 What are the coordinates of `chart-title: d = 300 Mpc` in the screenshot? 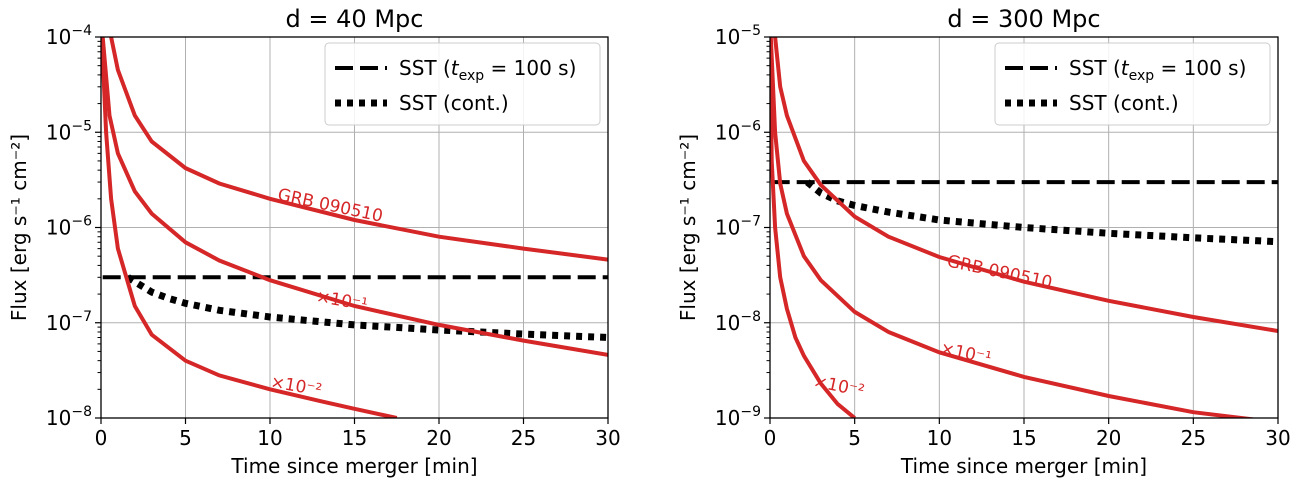 It's located at (1023, 19).